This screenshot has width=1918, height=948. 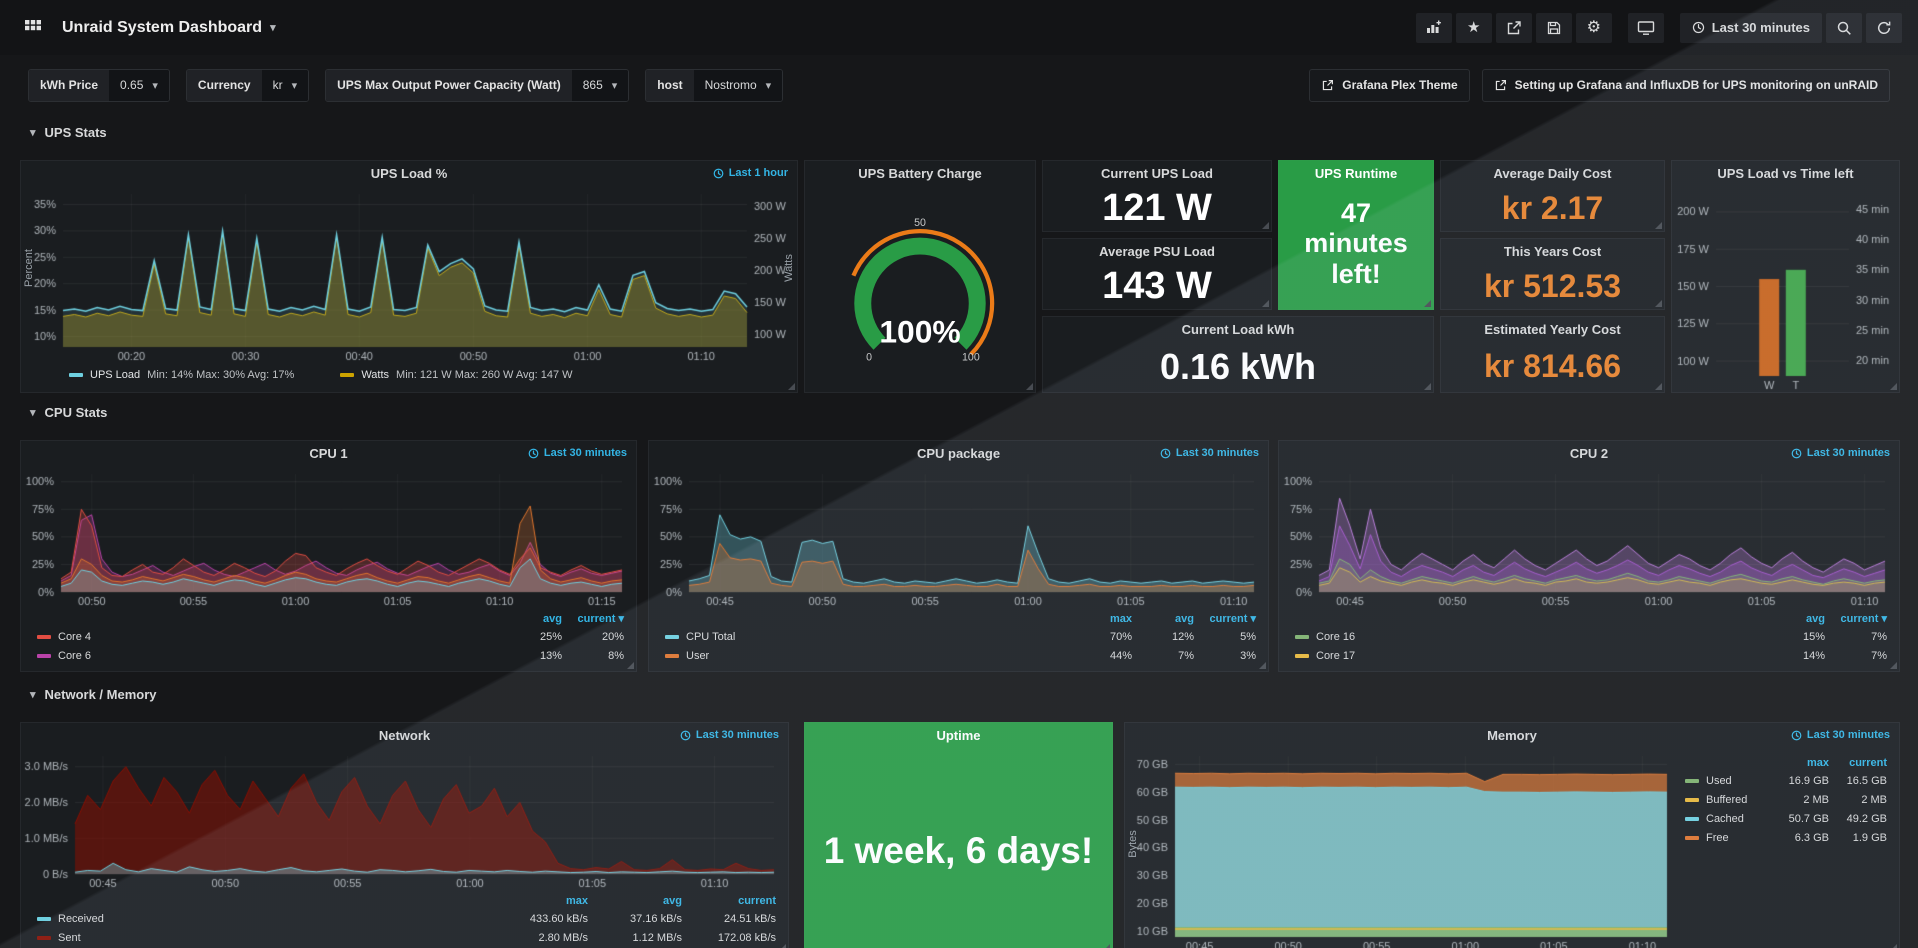 What do you see at coordinates (958, 537) in the screenshot?
I see `cpu-package-chart` at bounding box center [958, 537].